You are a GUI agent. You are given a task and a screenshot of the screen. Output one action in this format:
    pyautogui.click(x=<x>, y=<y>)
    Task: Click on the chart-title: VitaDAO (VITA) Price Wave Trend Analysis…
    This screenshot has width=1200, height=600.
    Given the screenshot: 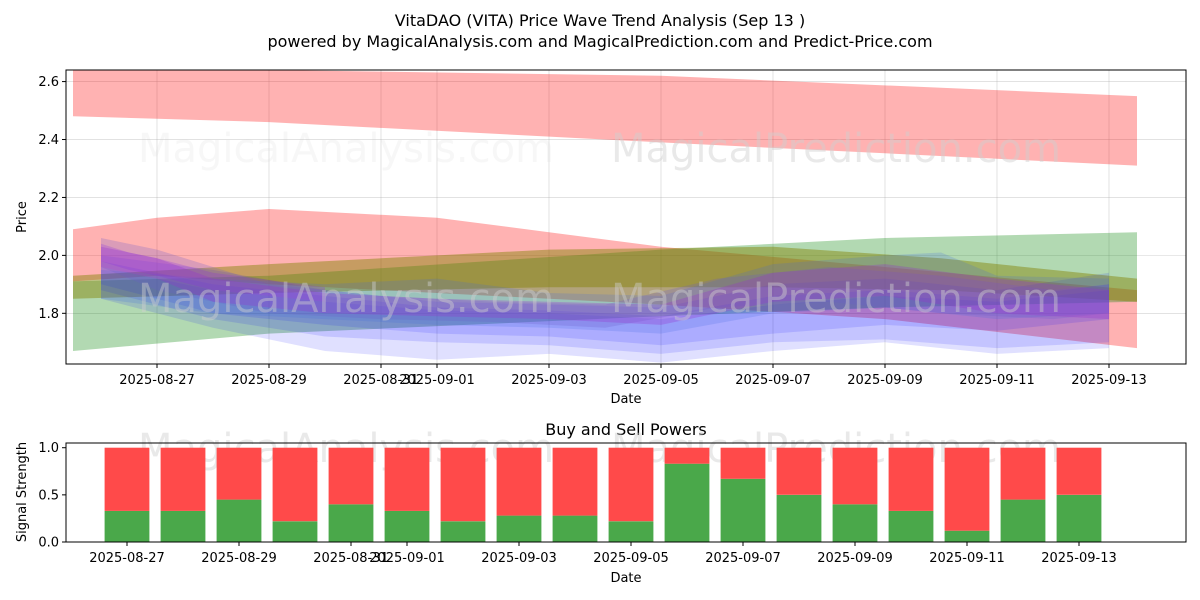 What is the action you would take?
    pyautogui.click(x=600, y=20)
    